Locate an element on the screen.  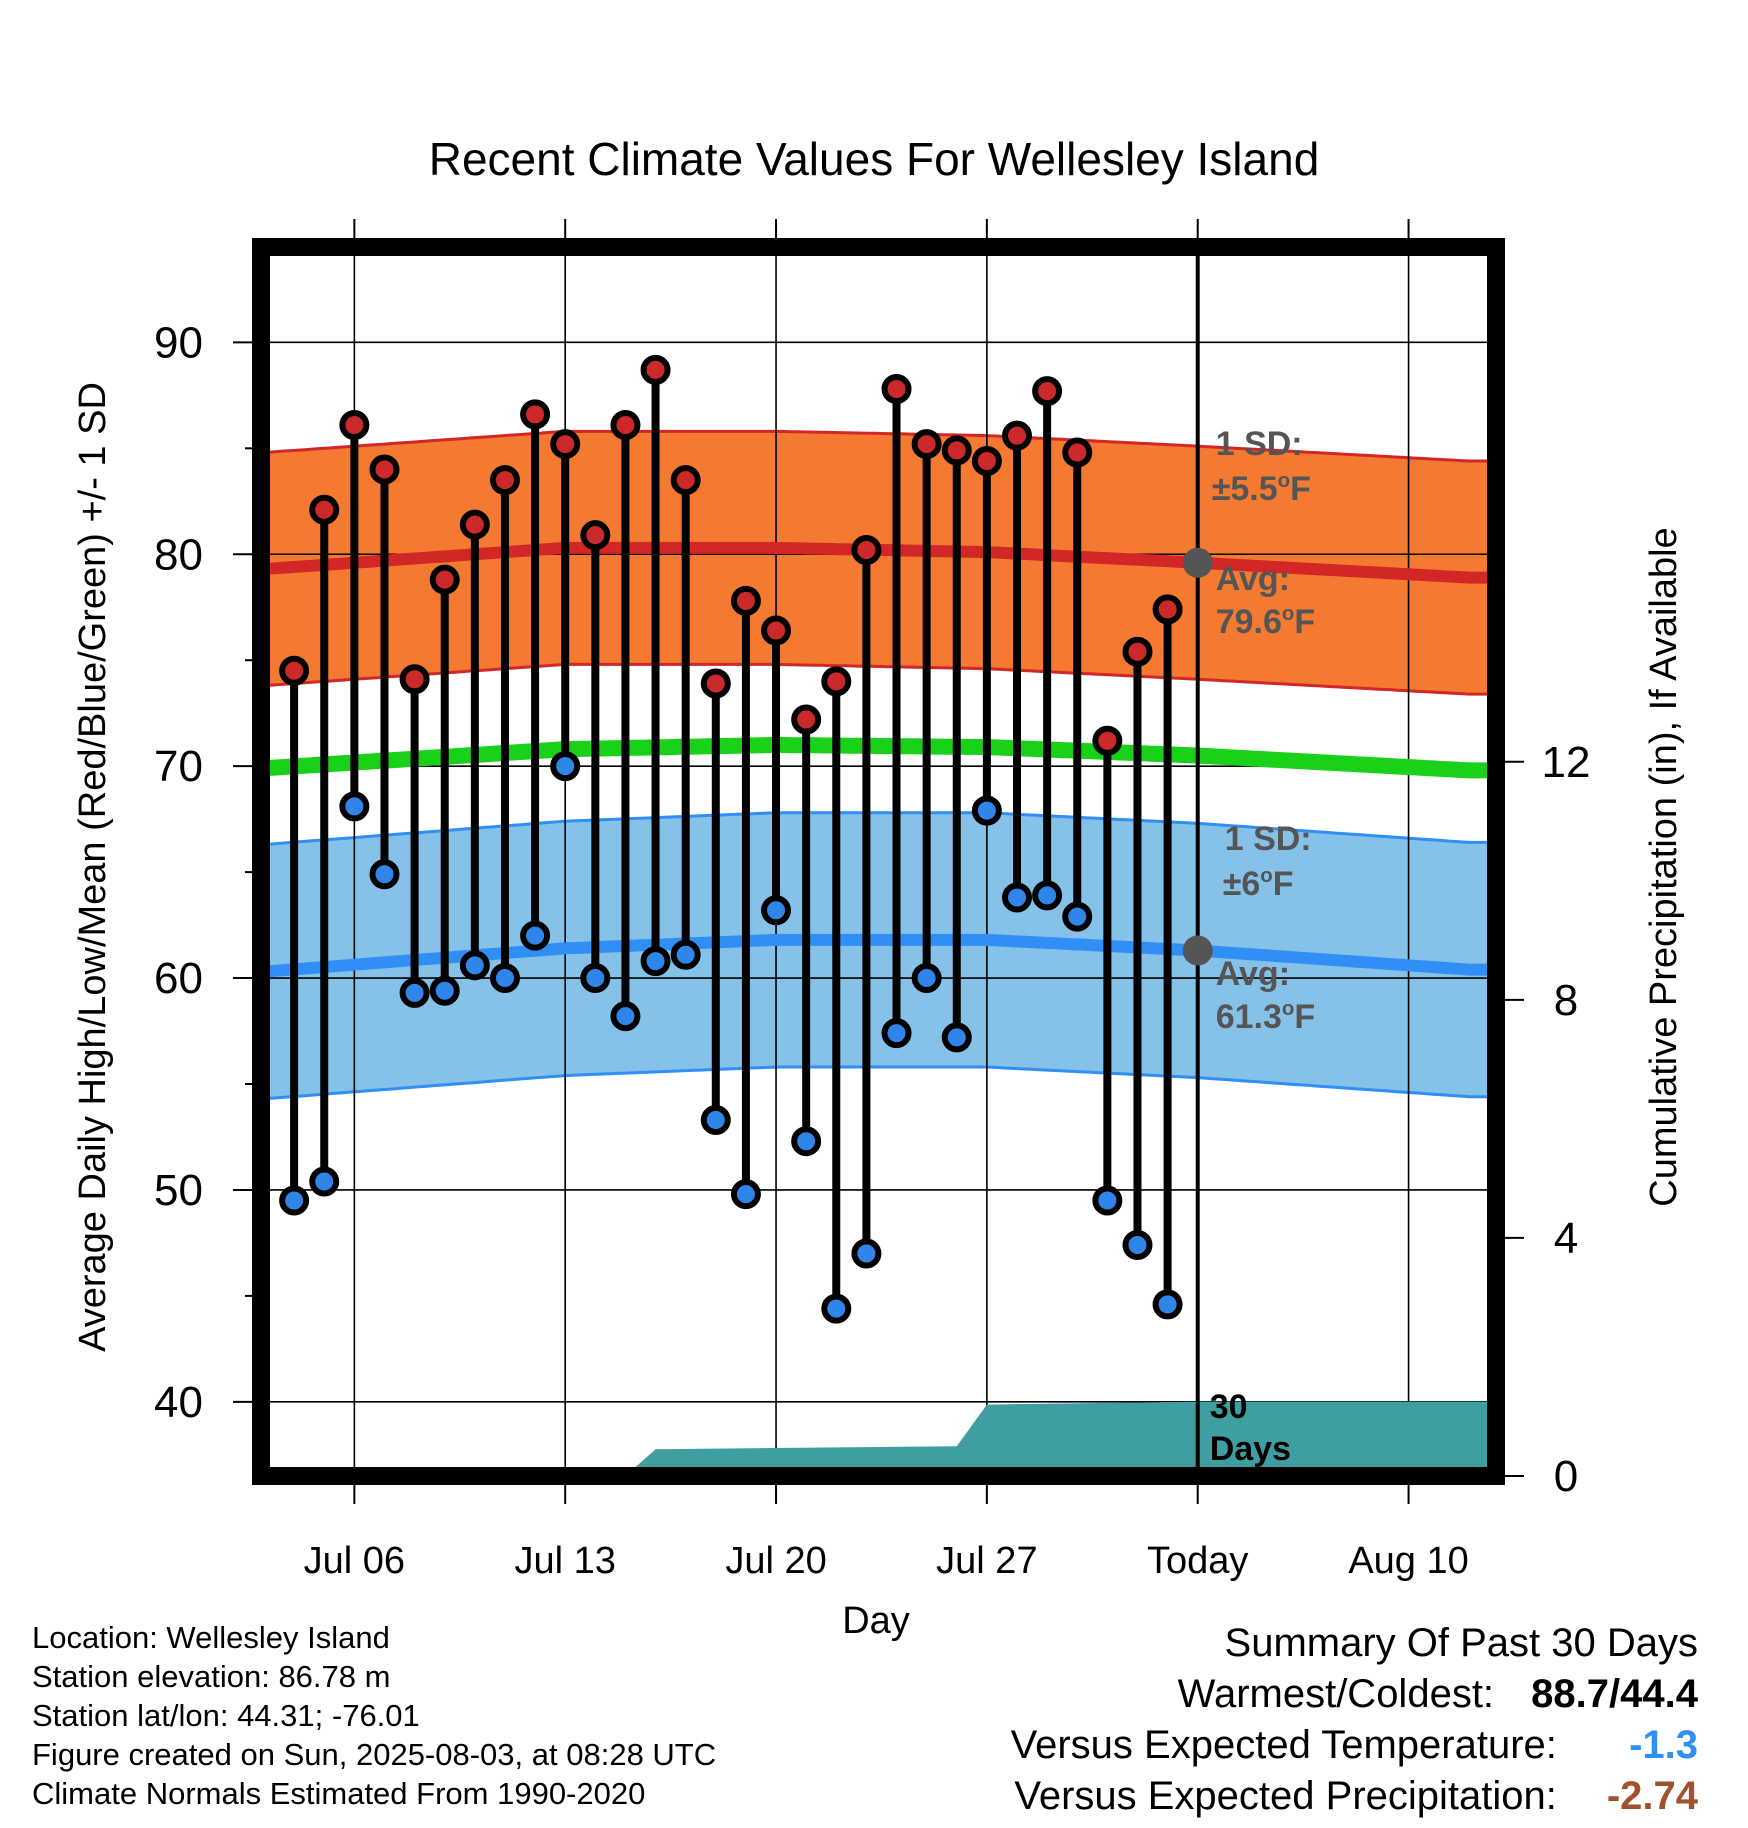
summary-temp: Versus Expected Temperature: -1.3 is located at coordinates (1354, 1745).